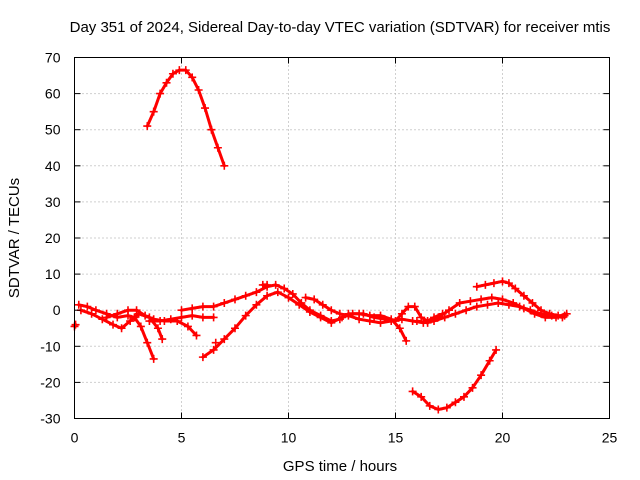  What do you see at coordinates (53, 274) in the screenshot?
I see `y-tick-label: 10` at bounding box center [53, 274].